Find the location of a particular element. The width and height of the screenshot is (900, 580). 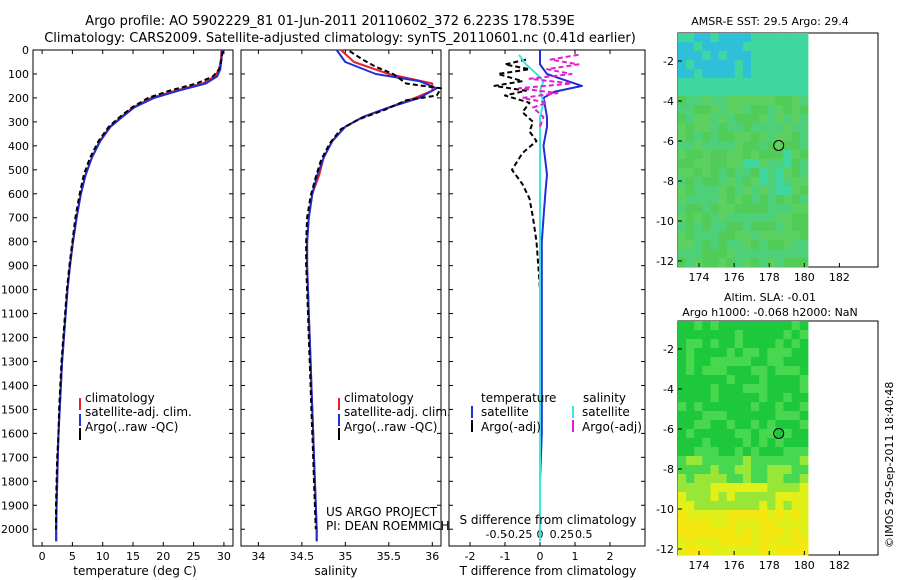

x-tick-label: 10 is located at coordinates (103, 556).